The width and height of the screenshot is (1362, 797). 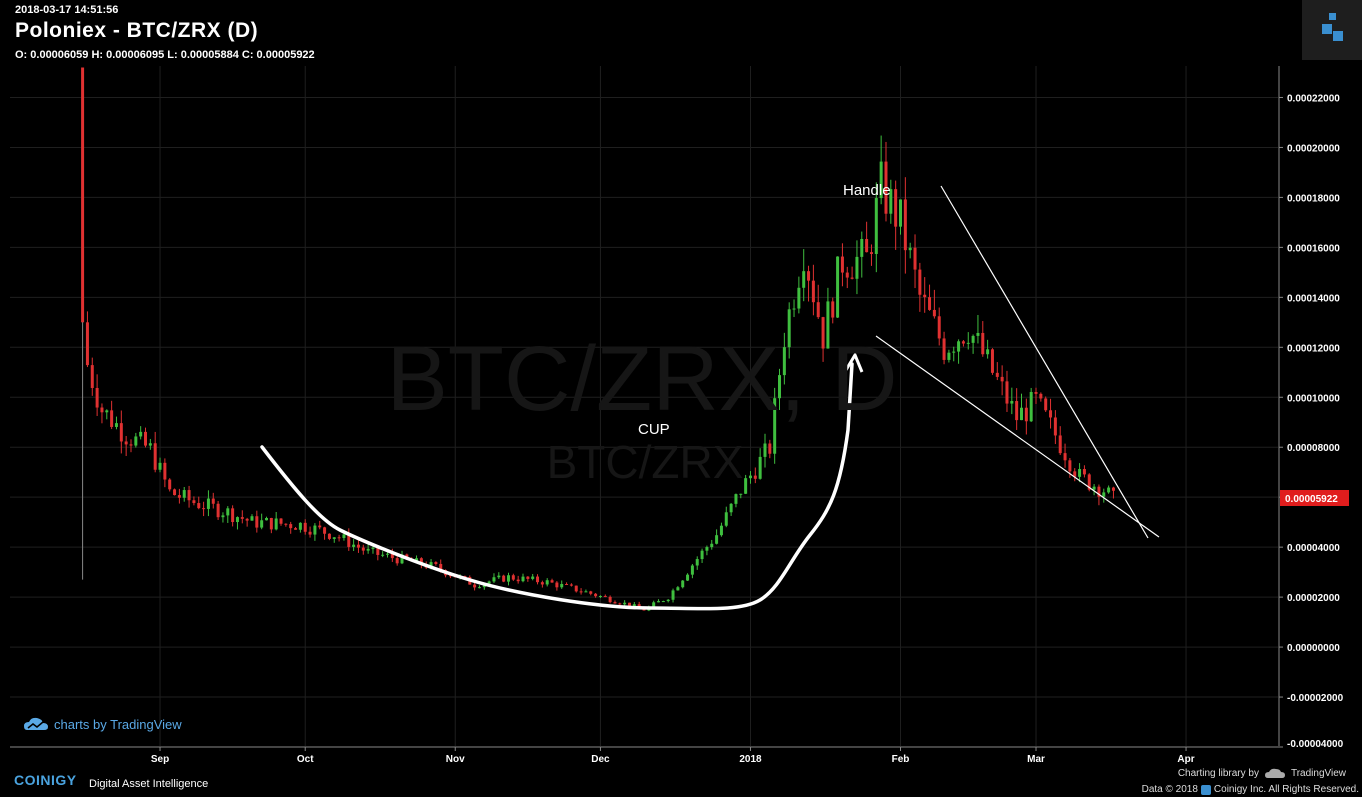 I want to click on time-tick-label: Dec, so click(x=600, y=759).